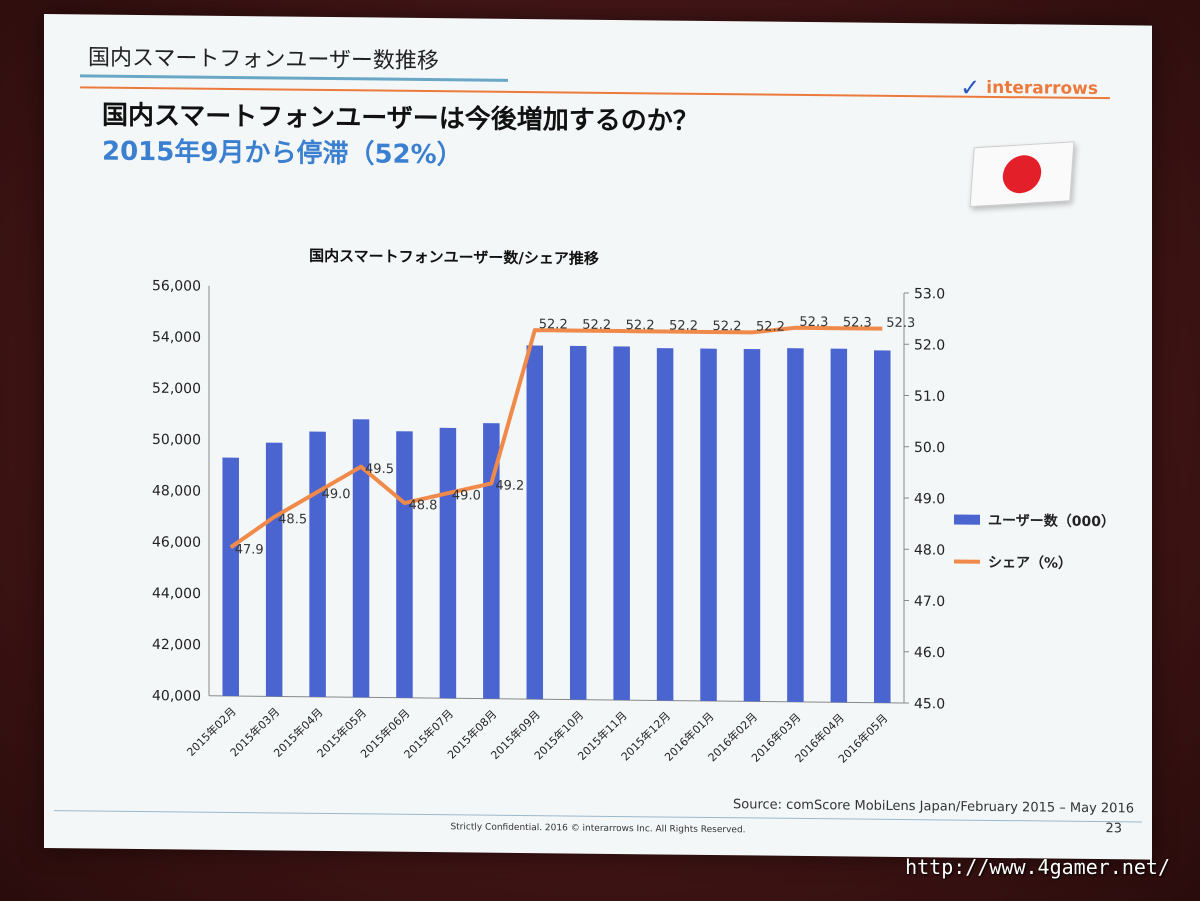 The image size is (1200, 901). I want to click on logo-icon: ✓, so click(970, 87).